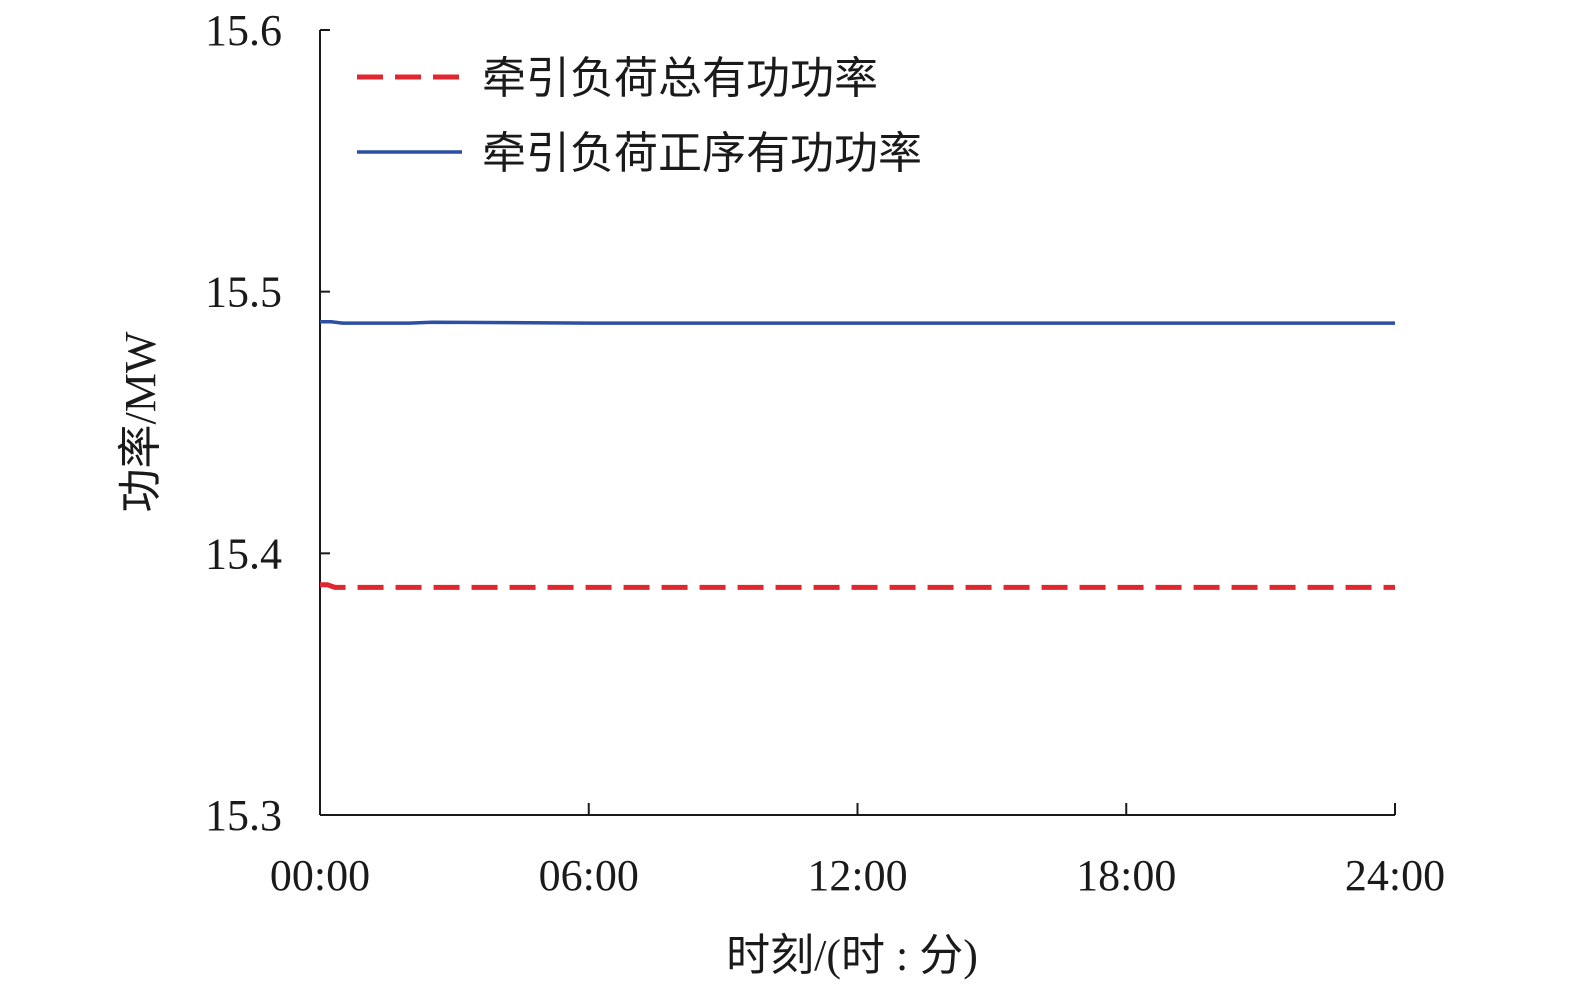 The height and width of the screenshot is (994, 1575). I want to click on legend-item: 牵引负荷总有功功率, so click(617, 78).